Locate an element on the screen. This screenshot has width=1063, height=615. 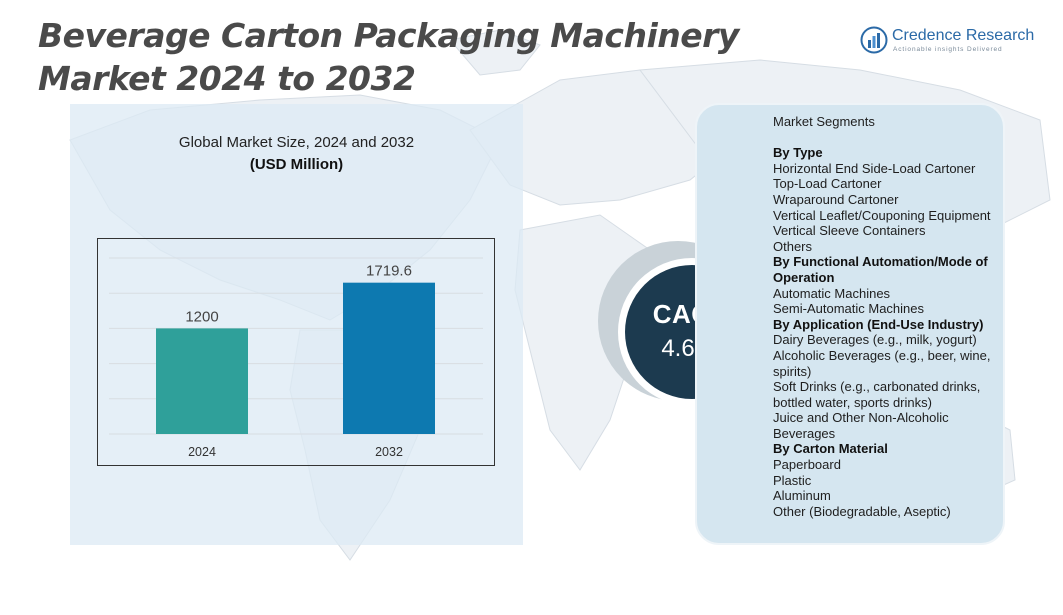
segment-item: Dairy Beverages (e.g., milk, yogurt) is located at coordinates (875, 340).